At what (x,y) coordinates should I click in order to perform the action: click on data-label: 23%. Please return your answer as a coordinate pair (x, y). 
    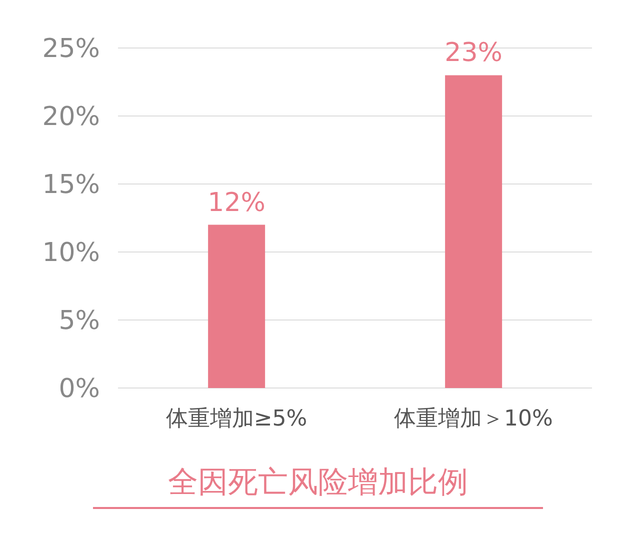
    Looking at the image, I should click on (473, 53).